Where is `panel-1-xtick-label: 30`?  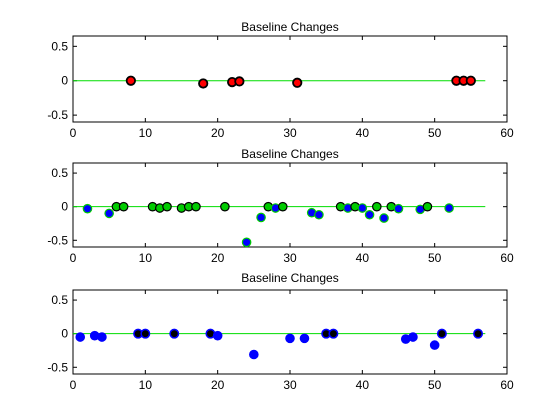
panel-1-xtick-label: 30 is located at coordinates (290, 133).